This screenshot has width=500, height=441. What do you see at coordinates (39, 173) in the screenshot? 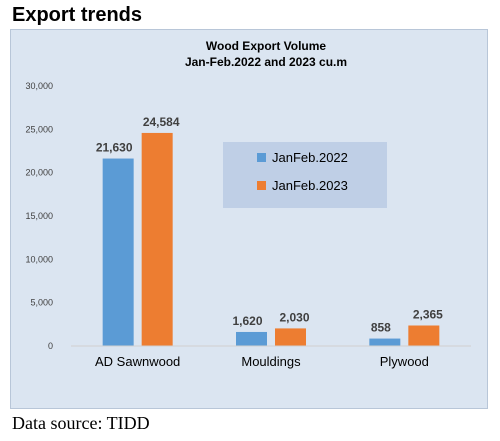
I see `y-tick-label: 20,000` at bounding box center [39, 173].